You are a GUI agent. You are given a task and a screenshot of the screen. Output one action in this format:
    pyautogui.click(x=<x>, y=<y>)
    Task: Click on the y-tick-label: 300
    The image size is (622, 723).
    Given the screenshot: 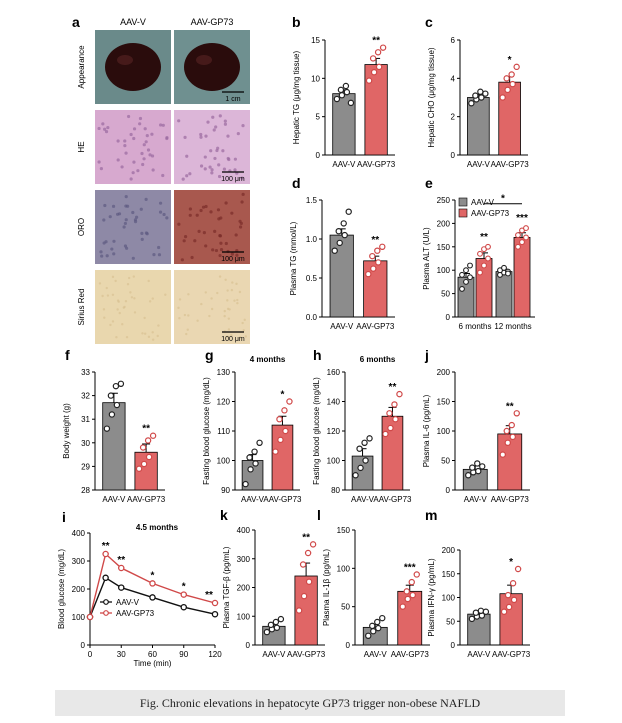 What is the action you would take?
    pyautogui.click(x=244, y=559)
    